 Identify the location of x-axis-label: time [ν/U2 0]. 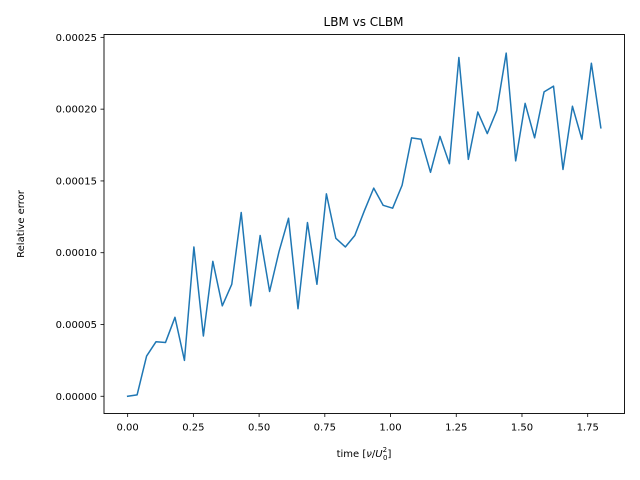
(364, 454).